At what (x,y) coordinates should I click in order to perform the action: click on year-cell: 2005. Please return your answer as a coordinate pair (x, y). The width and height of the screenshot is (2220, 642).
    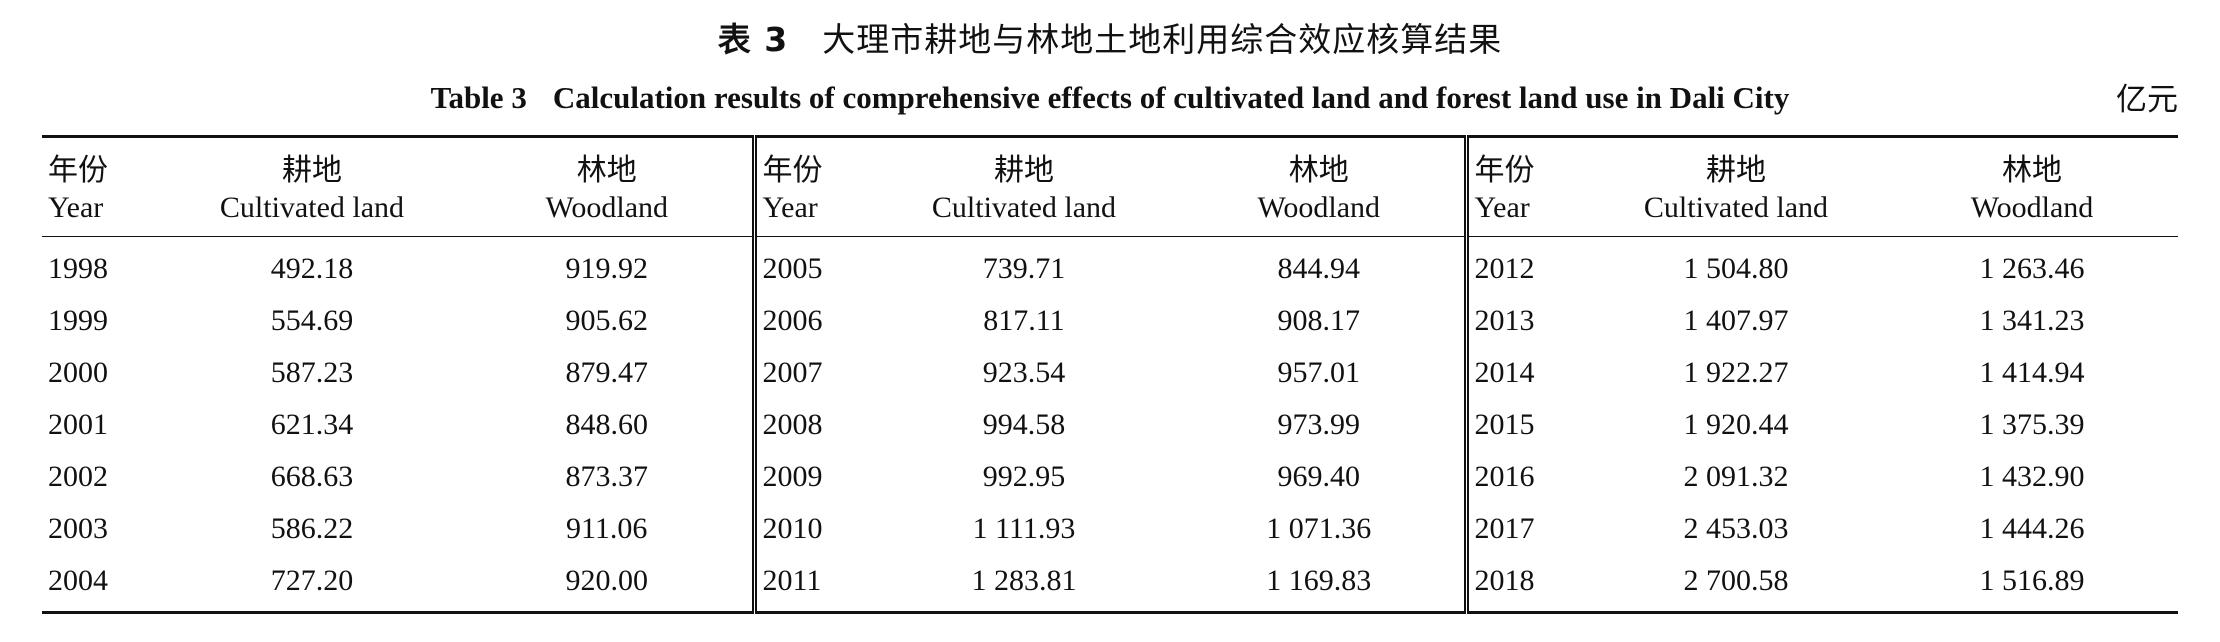
    Looking at the image, I should click on (812, 265).